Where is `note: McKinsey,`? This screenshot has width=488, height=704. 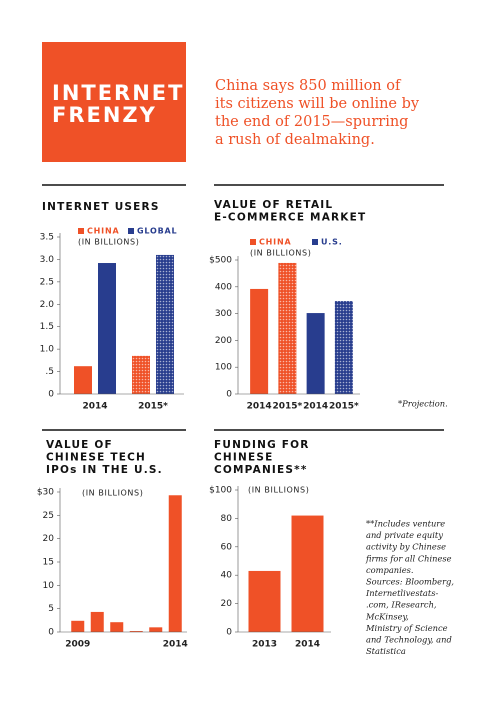
note: McKinsey, is located at coordinates (387, 616).